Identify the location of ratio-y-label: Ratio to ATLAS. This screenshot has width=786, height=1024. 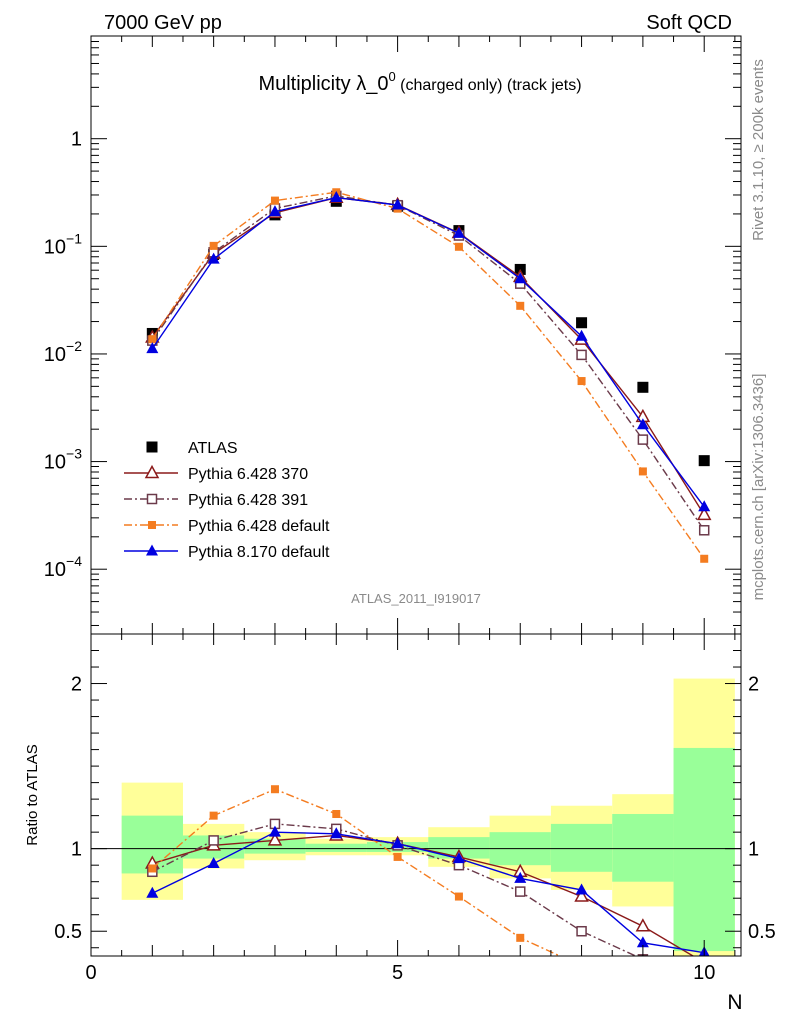
(32, 794).